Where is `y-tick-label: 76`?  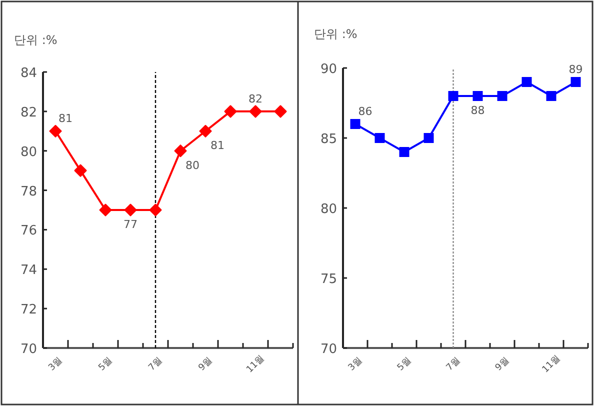
y-tick-label: 76 is located at coordinates (28, 231).